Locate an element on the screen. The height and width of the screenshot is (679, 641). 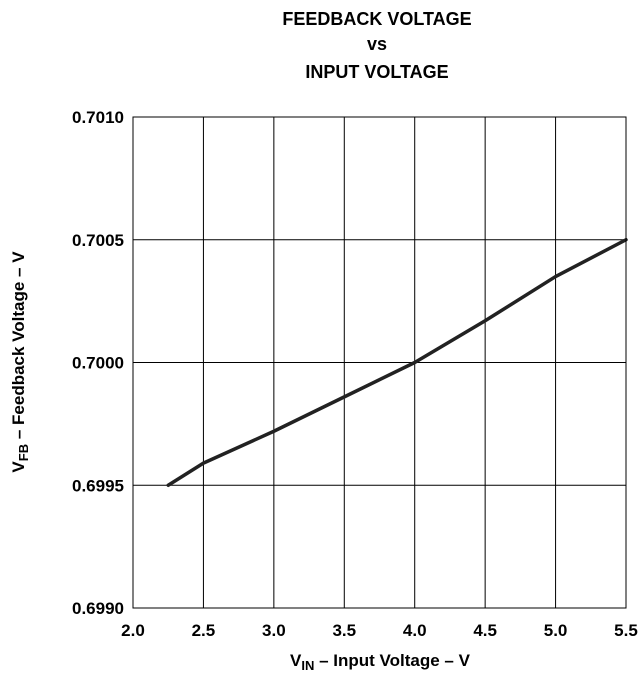
x-tick-label: 5.5 is located at coordinates (626, 630).